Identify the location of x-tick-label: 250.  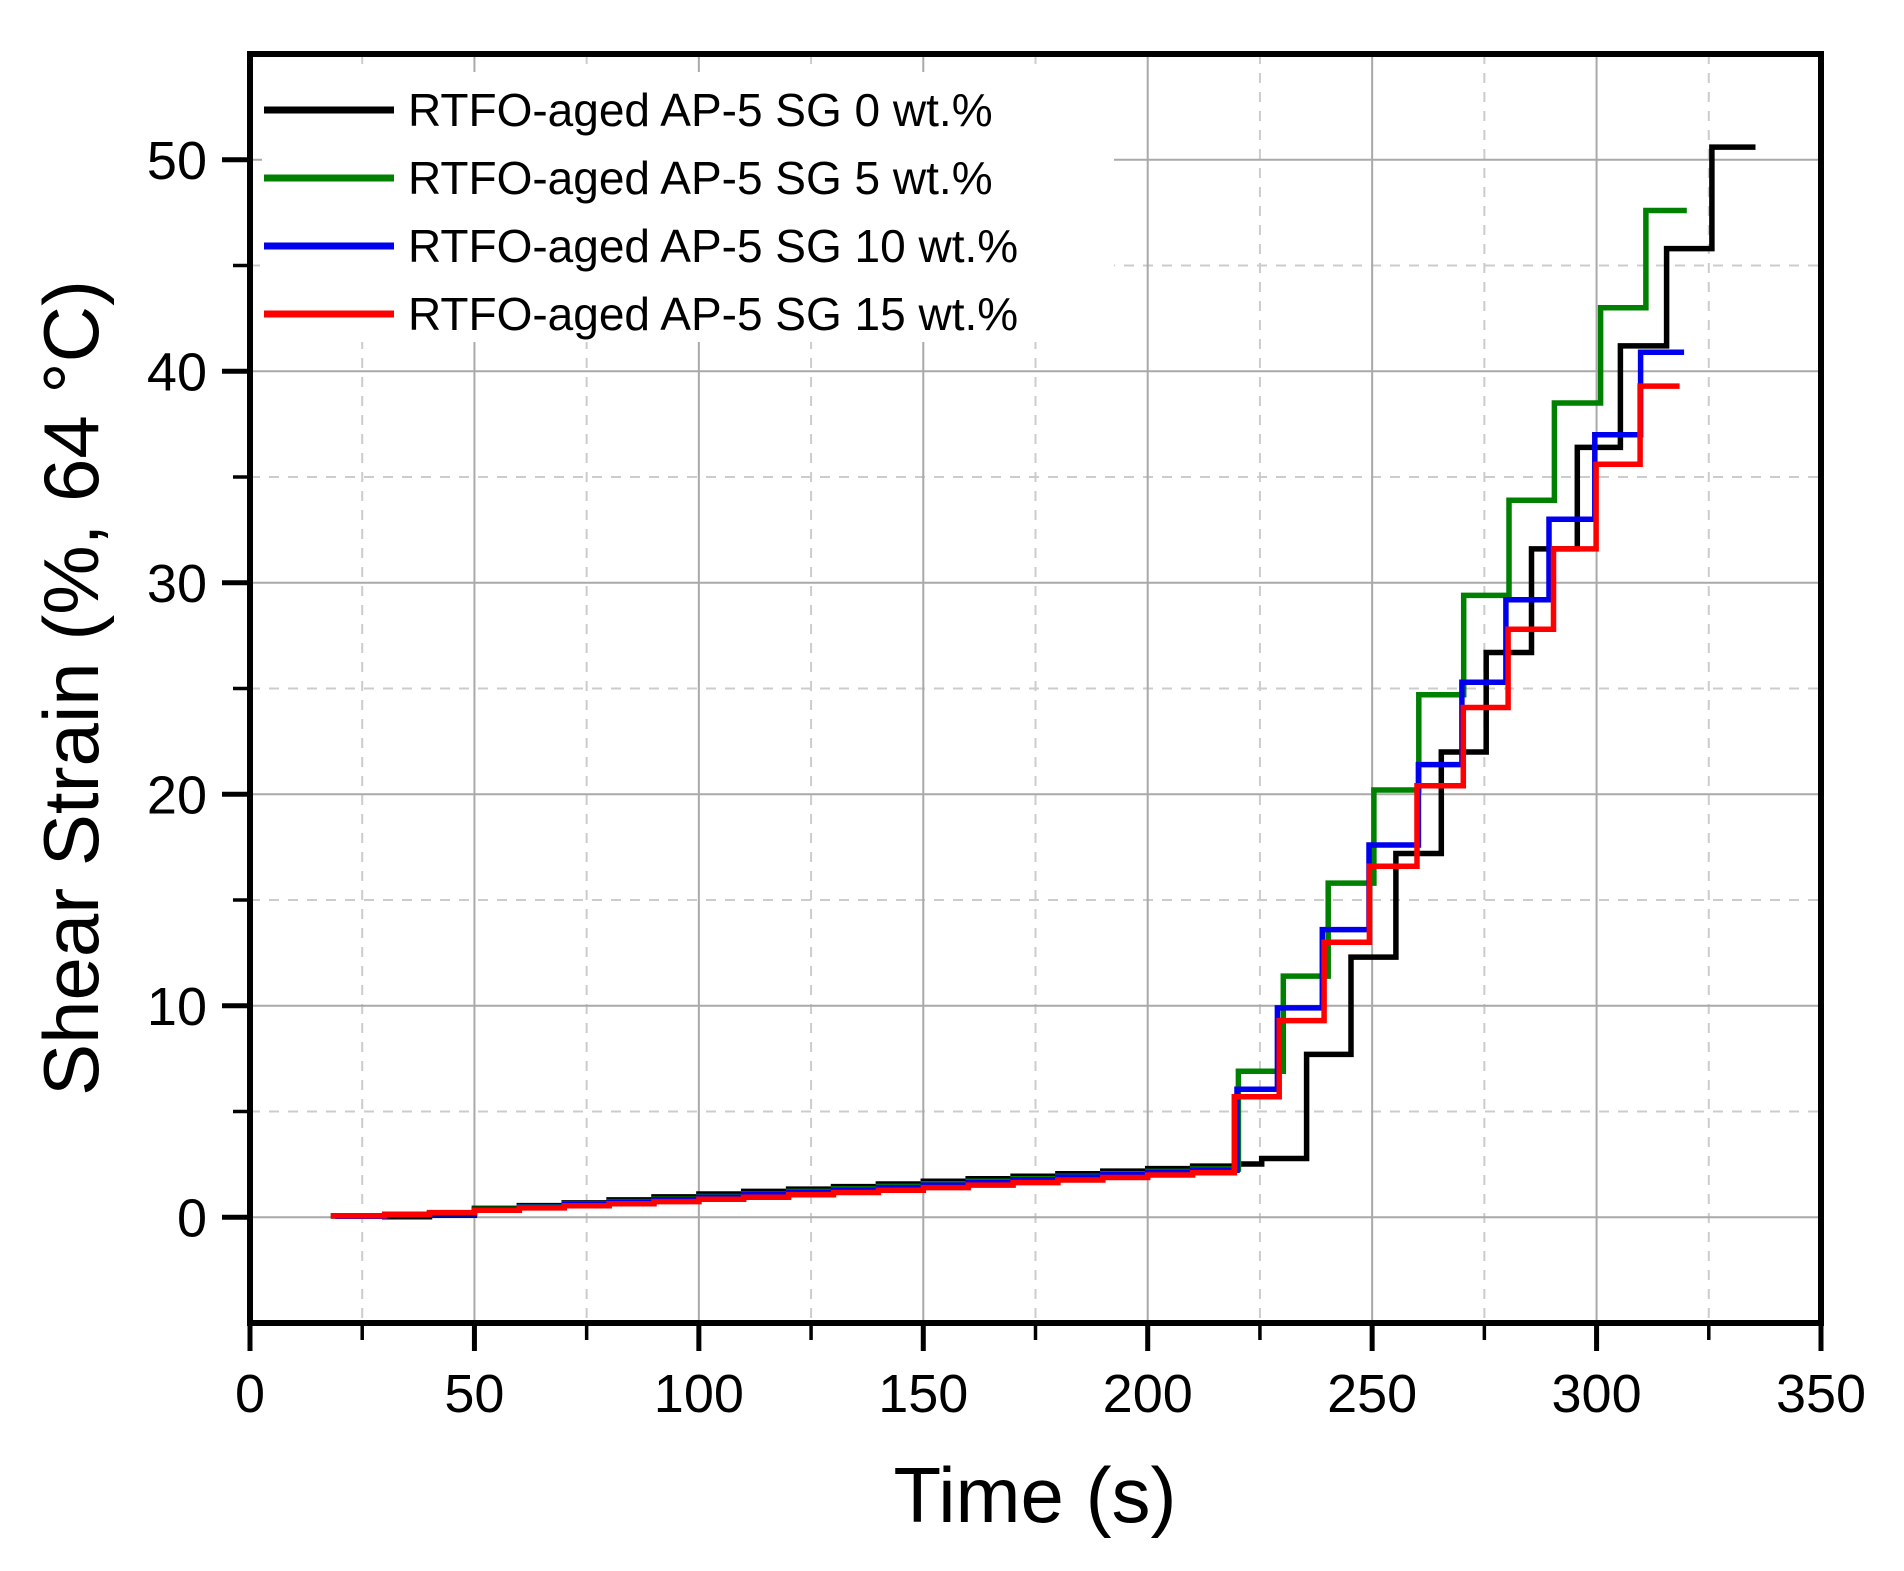
(1372, 1394).